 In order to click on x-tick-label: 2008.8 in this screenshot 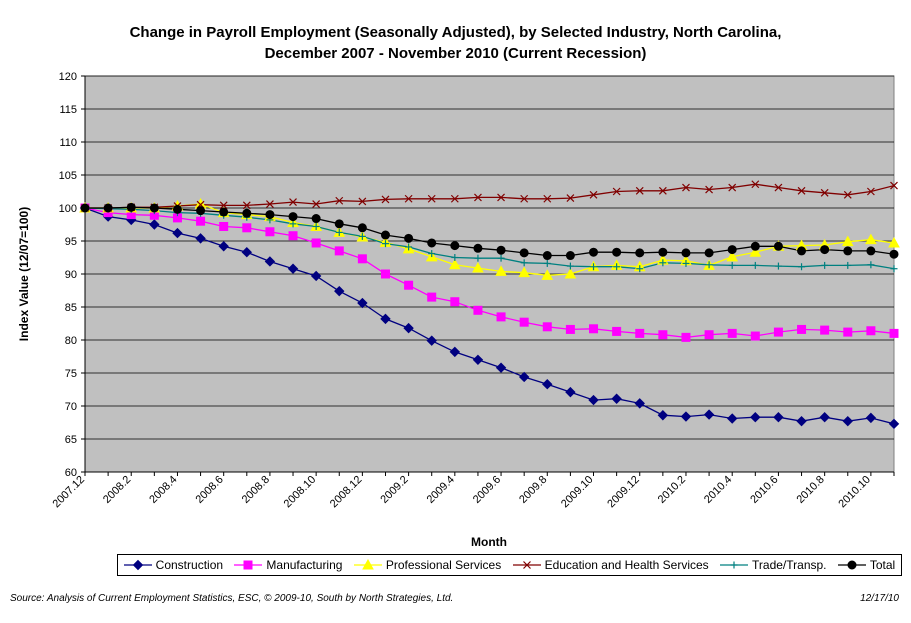, I will do `click(256, 490)`.